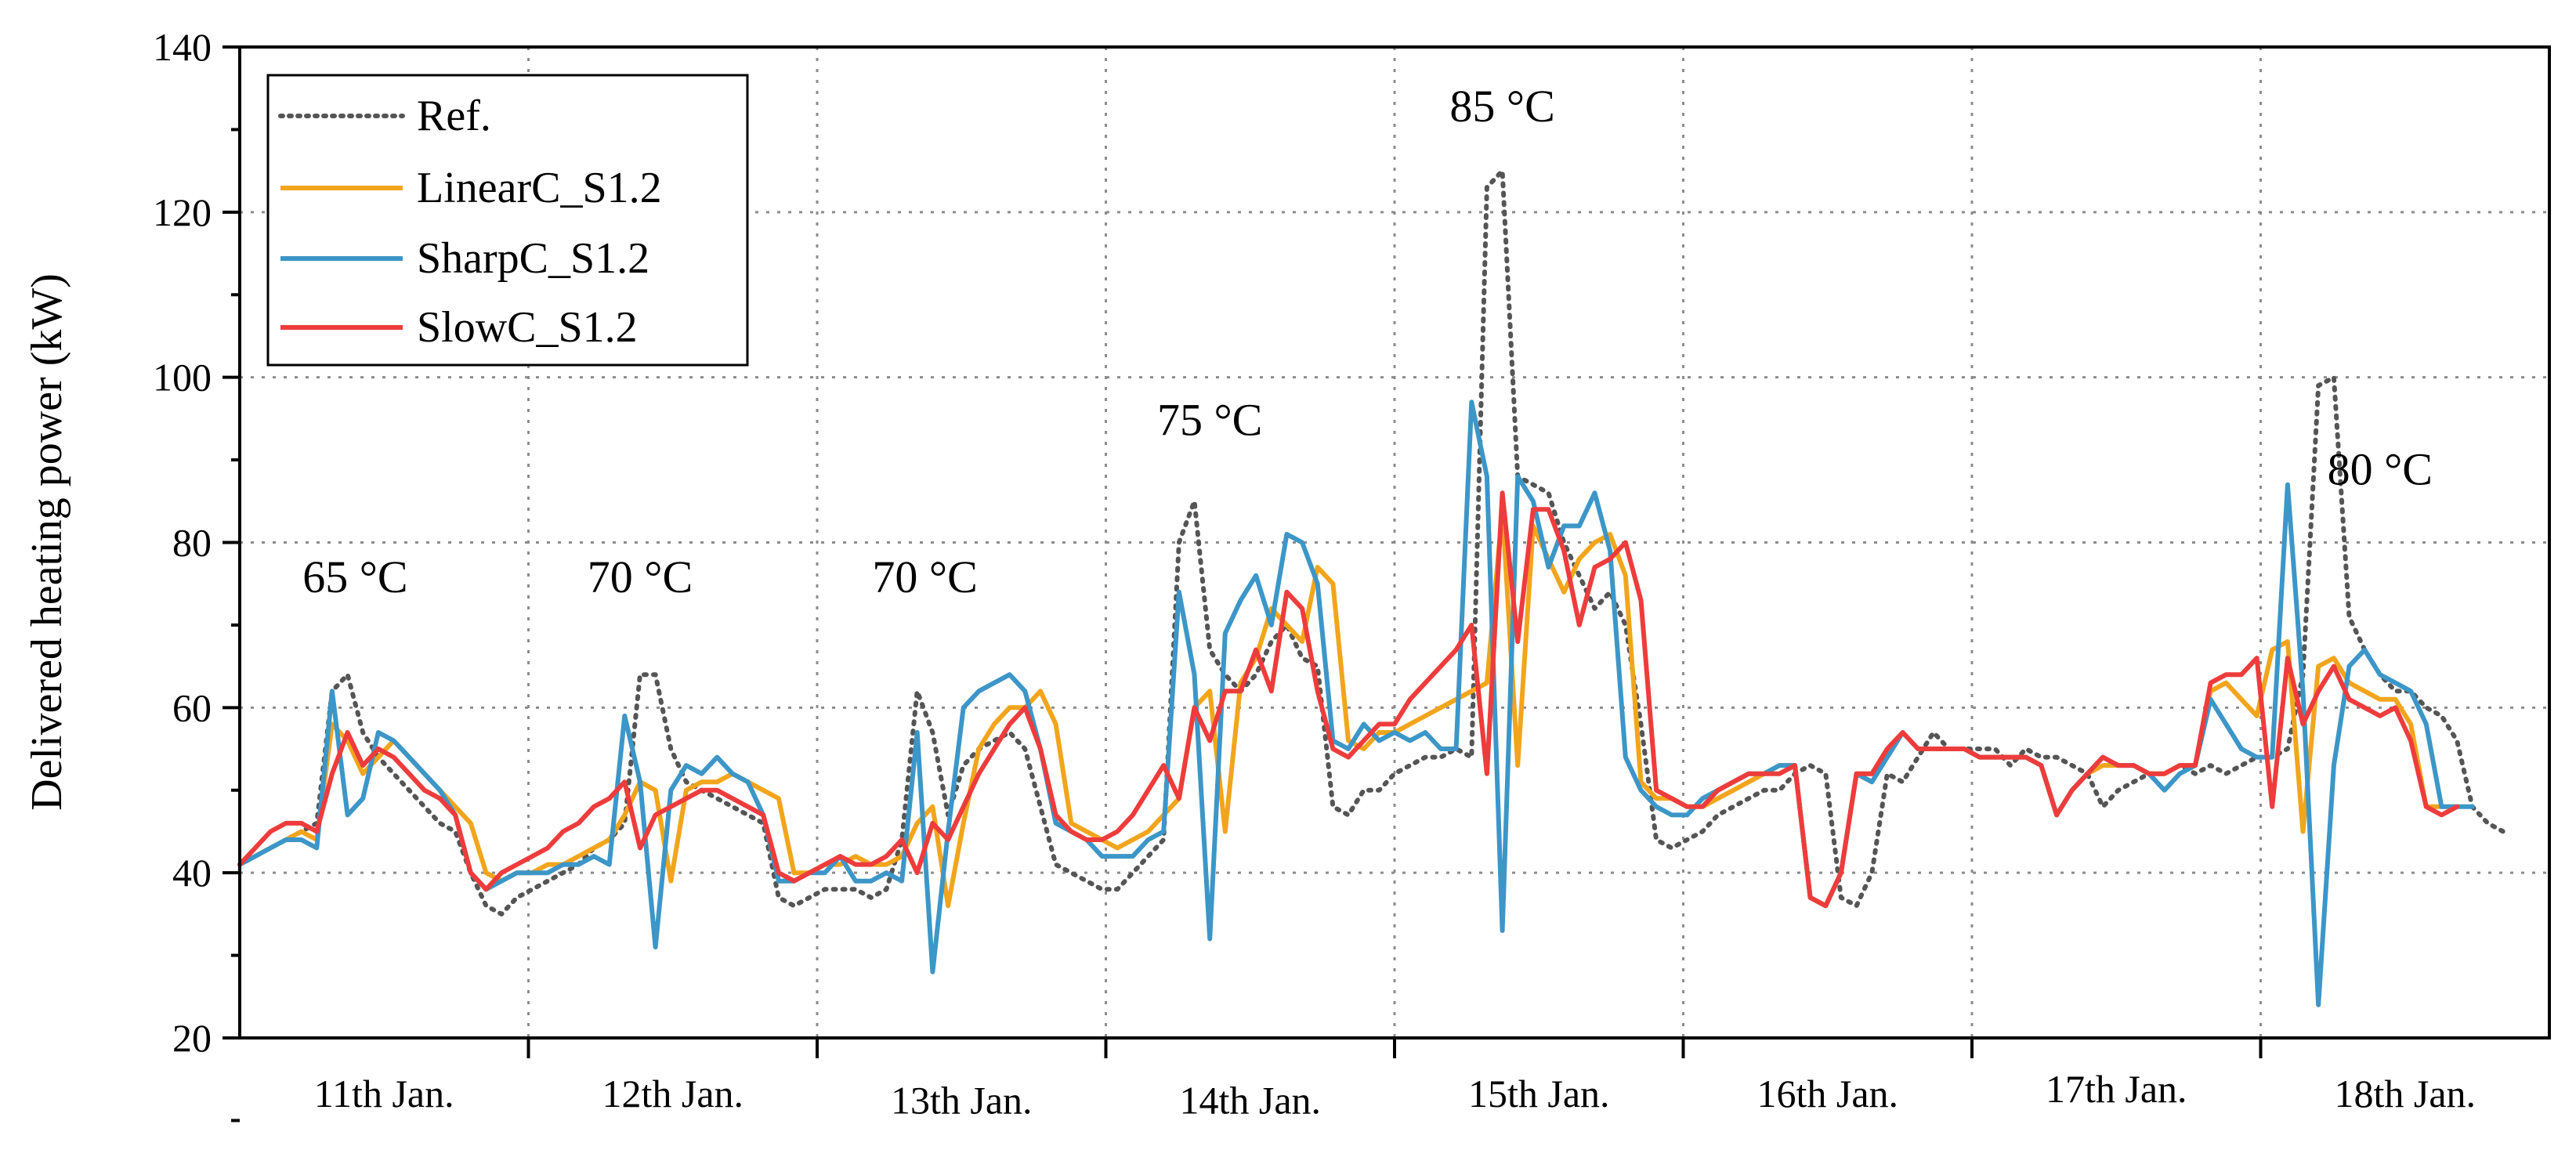 The width and height of the screenshot is (2576, 1157). I want to click on y-tick-label: 140, so click(183, 47).